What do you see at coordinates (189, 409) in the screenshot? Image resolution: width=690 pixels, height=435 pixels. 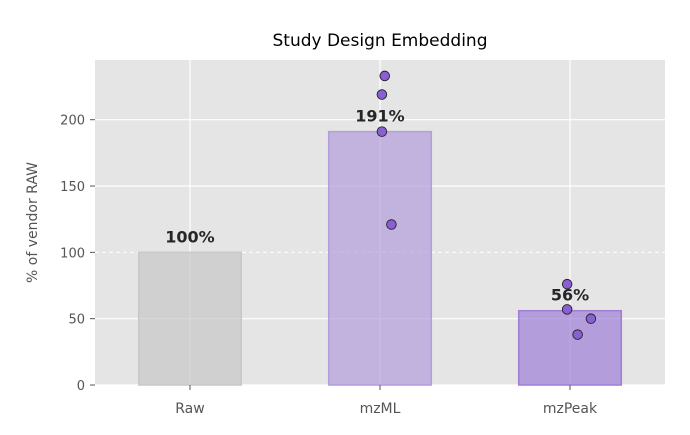 I see `x-tick-label: Raw` at bounding box center [189, 409].